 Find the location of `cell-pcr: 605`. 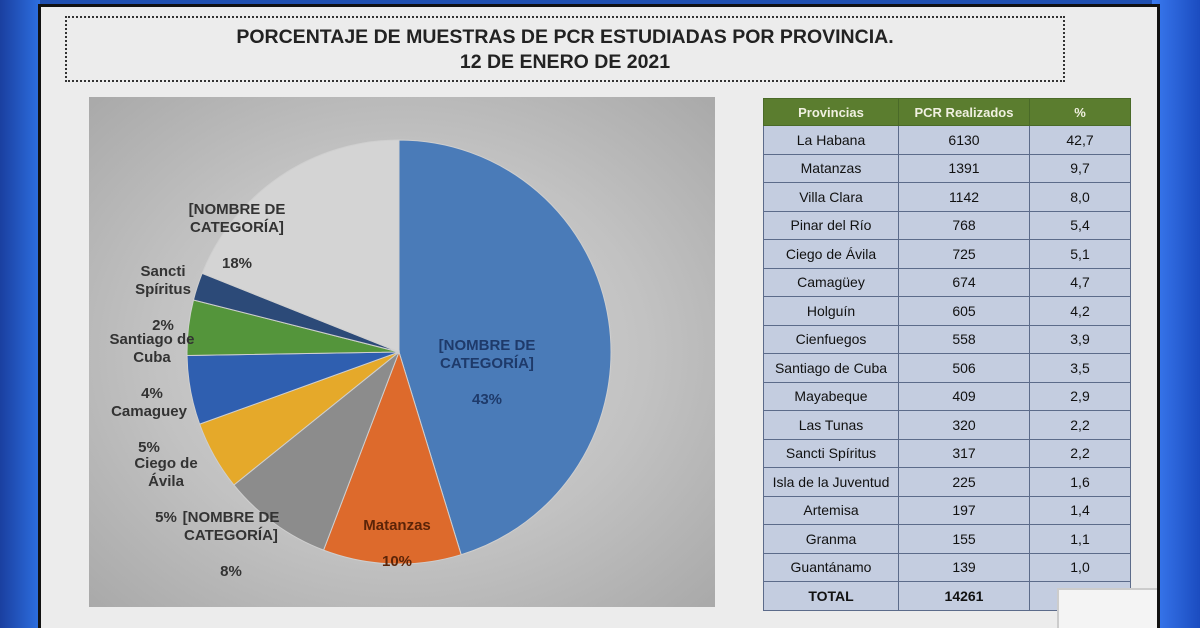

cell-pcr: 605 is located at coordinates (964, 311).